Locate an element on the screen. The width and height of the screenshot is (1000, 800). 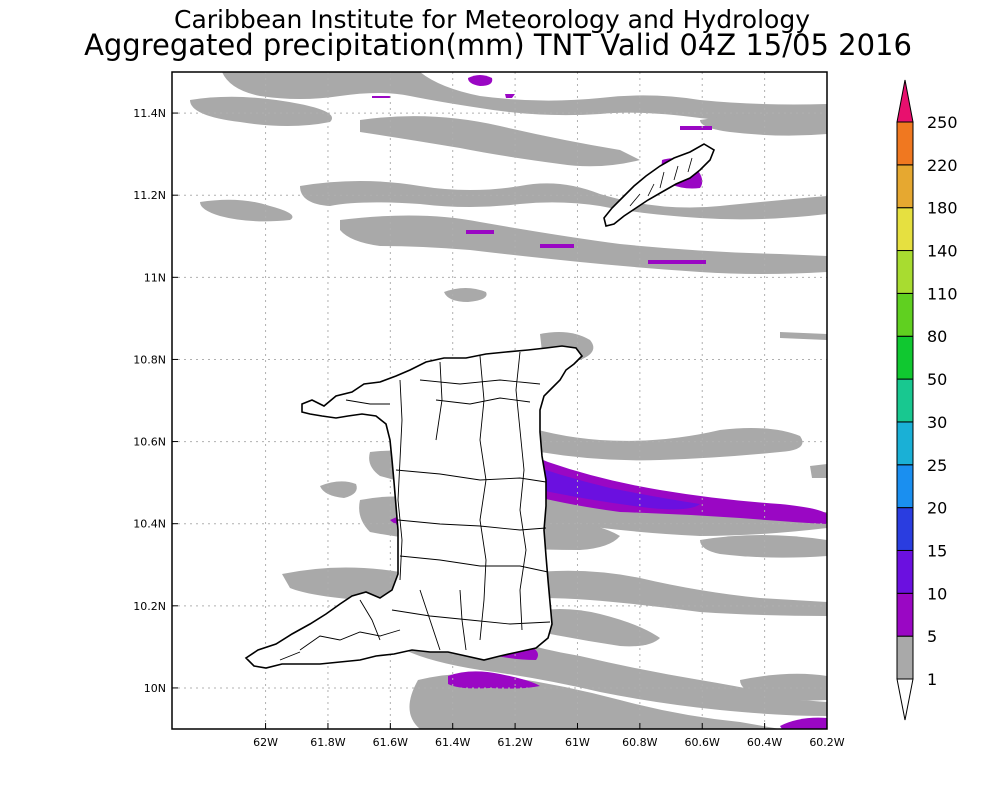
colorbar-label: 5 is located at coordinates (932, 636).